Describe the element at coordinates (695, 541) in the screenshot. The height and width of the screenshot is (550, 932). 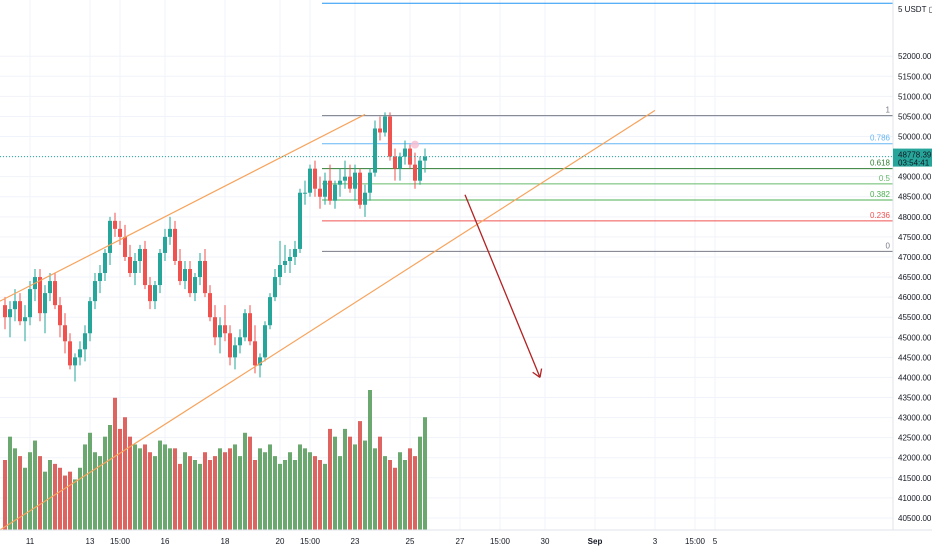
I see `x-tick-label: 15:00` at that location.